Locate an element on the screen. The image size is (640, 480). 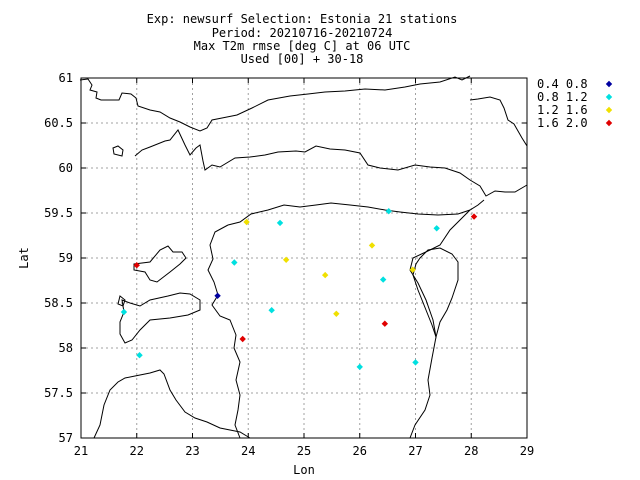
x-tick-label: 22 is located at coordinates (137, 451).